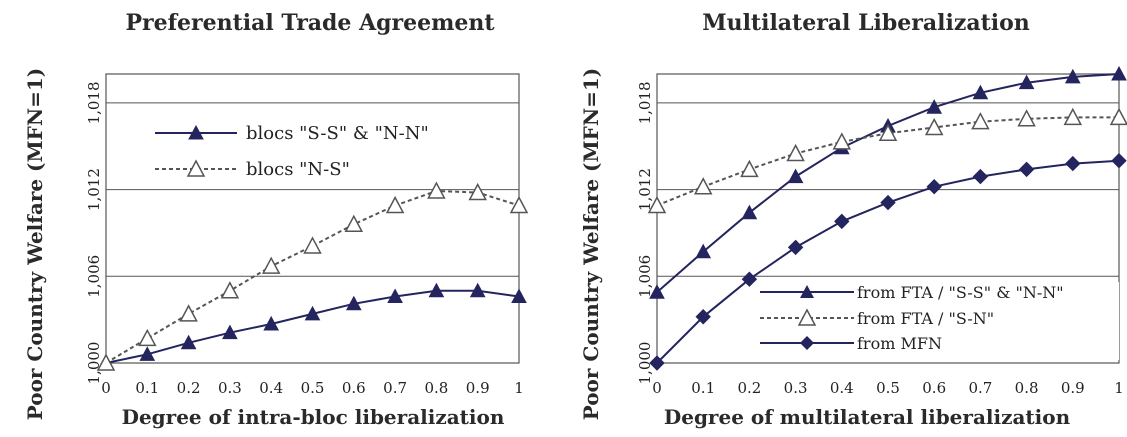 The width and height of the screenshot is (1127, 437). Describe the element at coordinates (866, 23) in the screenshot. I see `chart-title: Multilateral Liberalization` at that location.